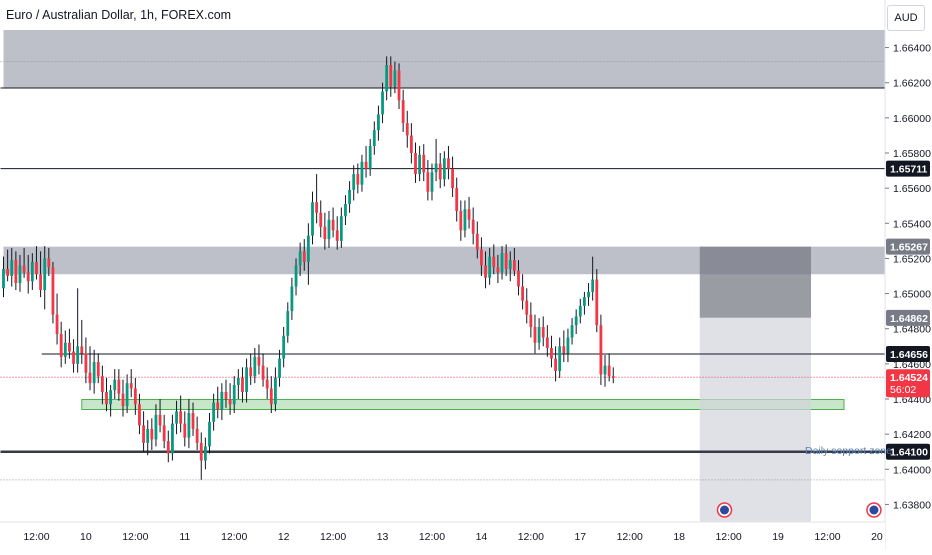 This screenshot has height=555, width=932. What do you see at coordinates (912, 505) in the screenshot?
I see `y-tick-label-13: 1.63800` at bounding box center [912, 505].